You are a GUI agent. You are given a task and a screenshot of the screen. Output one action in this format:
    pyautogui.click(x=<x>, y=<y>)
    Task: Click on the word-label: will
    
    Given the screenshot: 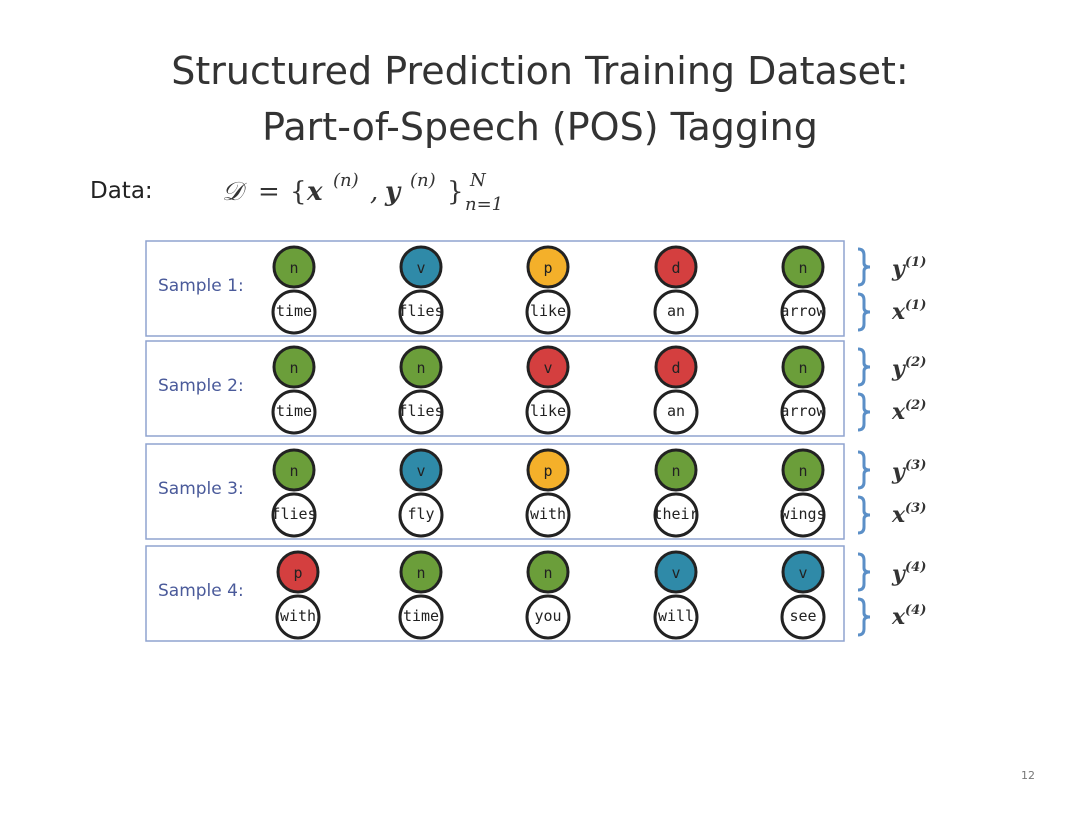 What is the action you would take?
    pyautogui.click(x=676, y=616)
    